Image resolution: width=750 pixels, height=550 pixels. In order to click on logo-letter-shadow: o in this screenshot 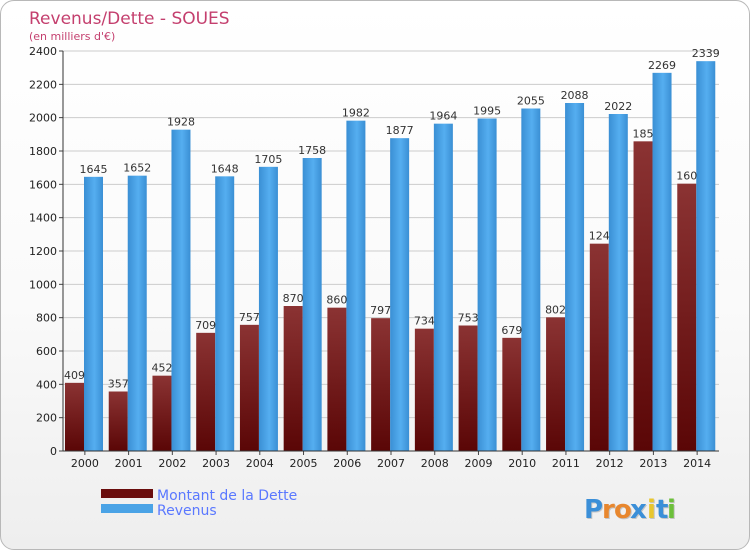, I will do `click(624, 511)`.